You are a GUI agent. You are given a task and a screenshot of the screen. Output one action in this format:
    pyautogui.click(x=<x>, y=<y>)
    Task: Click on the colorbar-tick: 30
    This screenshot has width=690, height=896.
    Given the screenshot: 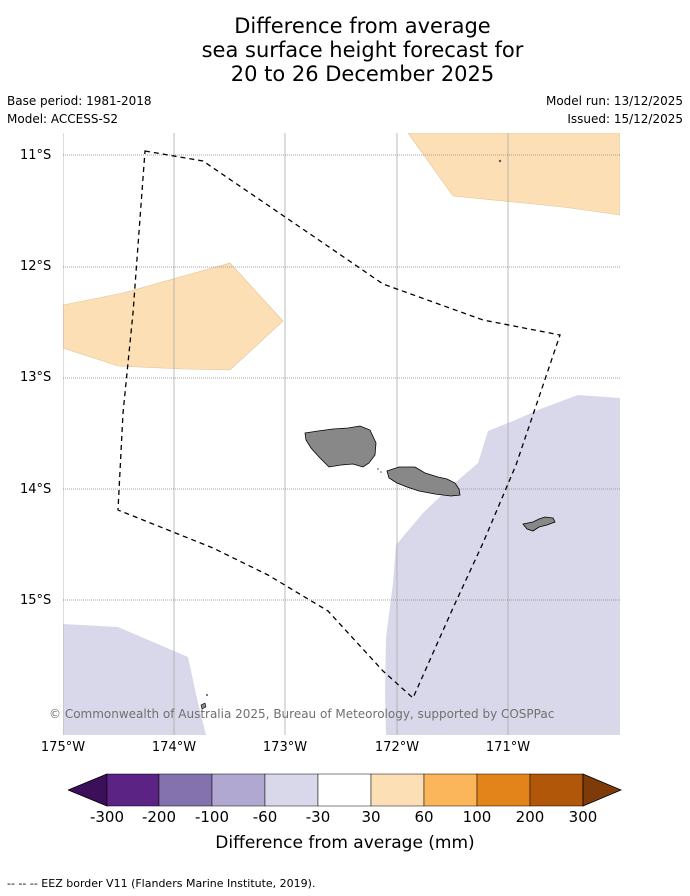 What is the action you would take?
    pyautogui.click(x=371, y=817)
    